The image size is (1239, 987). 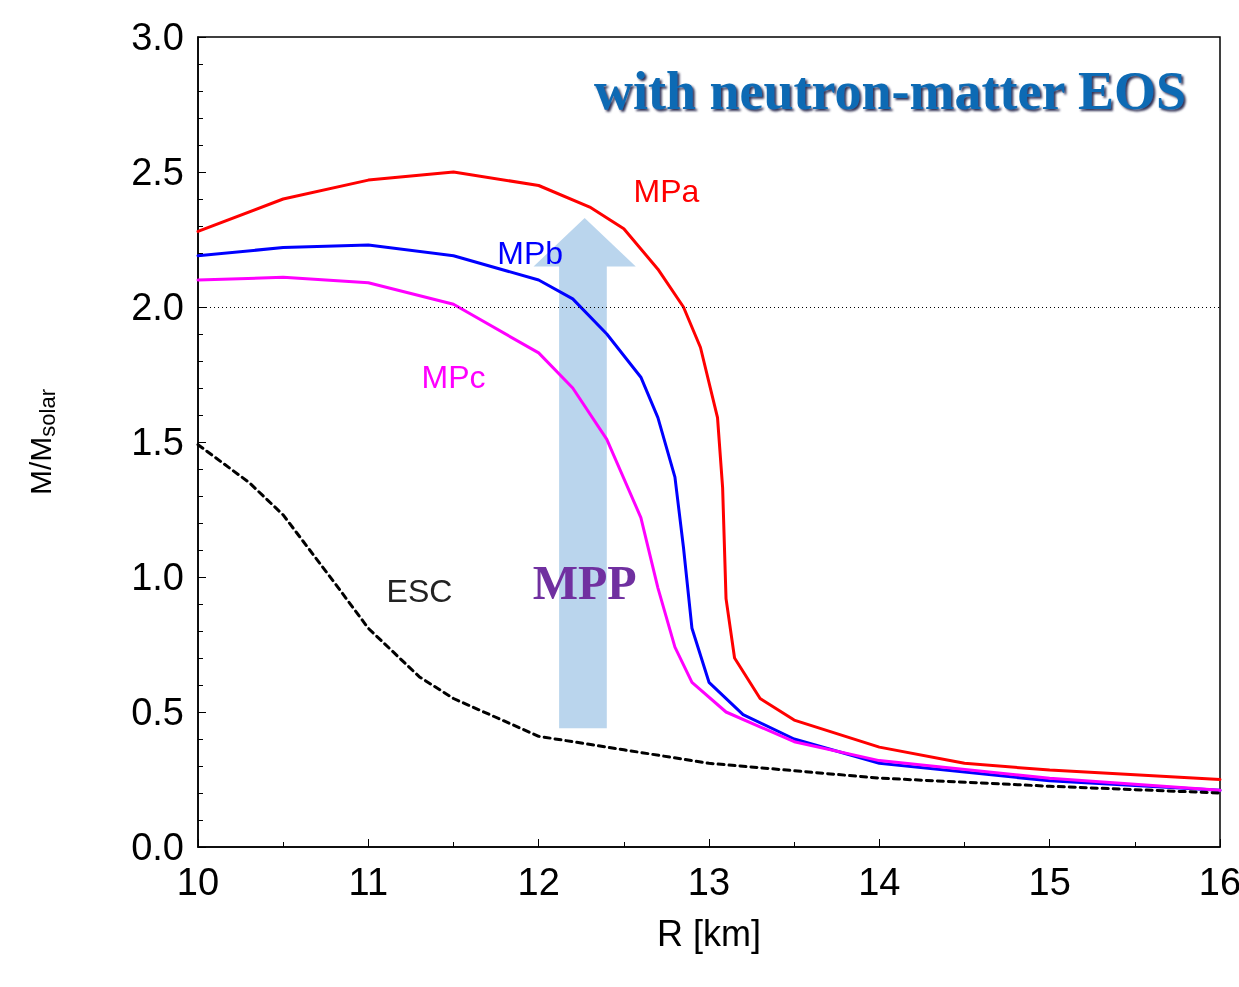 I want to click on y-tick-label: 1.5, so click(x=157, y=442).